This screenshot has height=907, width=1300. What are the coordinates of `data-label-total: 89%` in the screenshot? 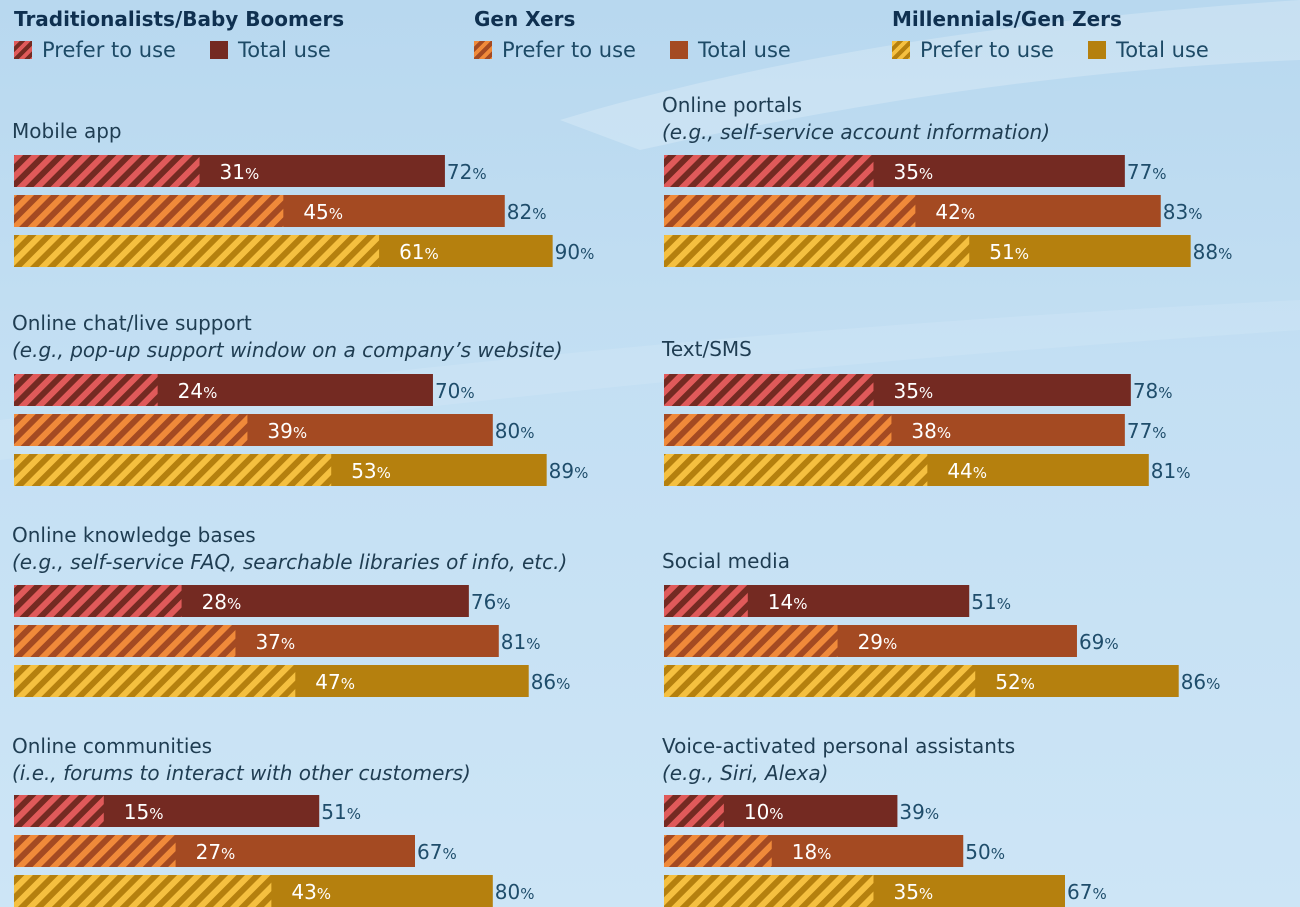 It's located at (569, 471).